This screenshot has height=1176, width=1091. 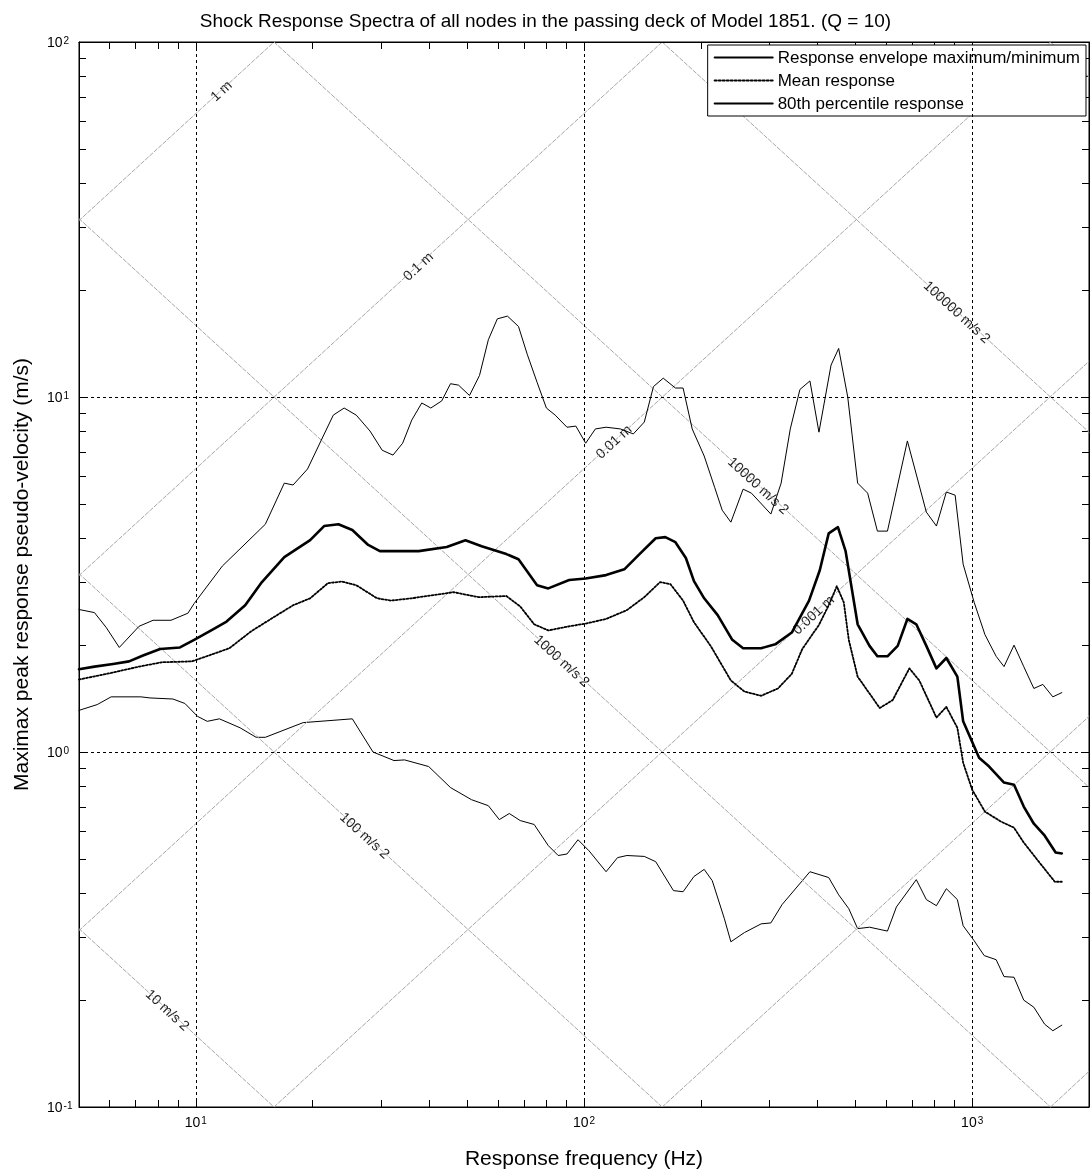 I want to click on annotation: 0.01 m, so click(x=613, y=441).